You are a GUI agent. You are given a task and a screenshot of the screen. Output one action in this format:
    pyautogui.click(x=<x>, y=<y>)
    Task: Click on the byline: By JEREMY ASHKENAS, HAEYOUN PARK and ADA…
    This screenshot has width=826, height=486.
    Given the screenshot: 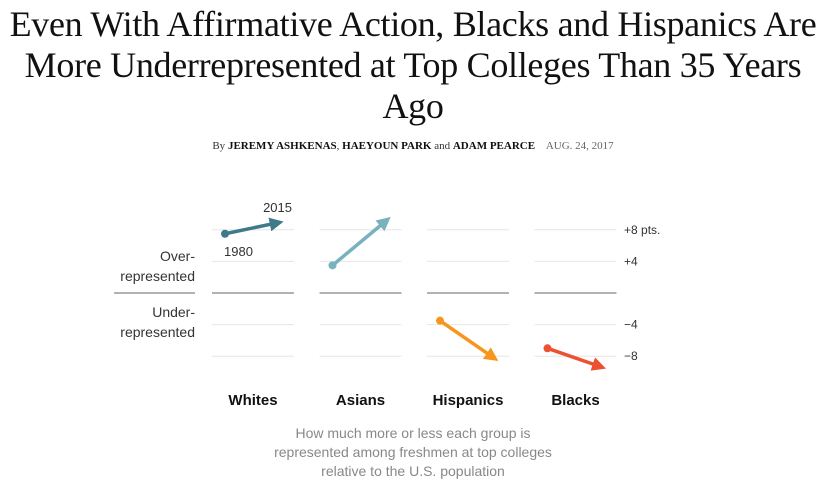 What is the action you would take?
    pyautogui.click(x=413, y=146)
    